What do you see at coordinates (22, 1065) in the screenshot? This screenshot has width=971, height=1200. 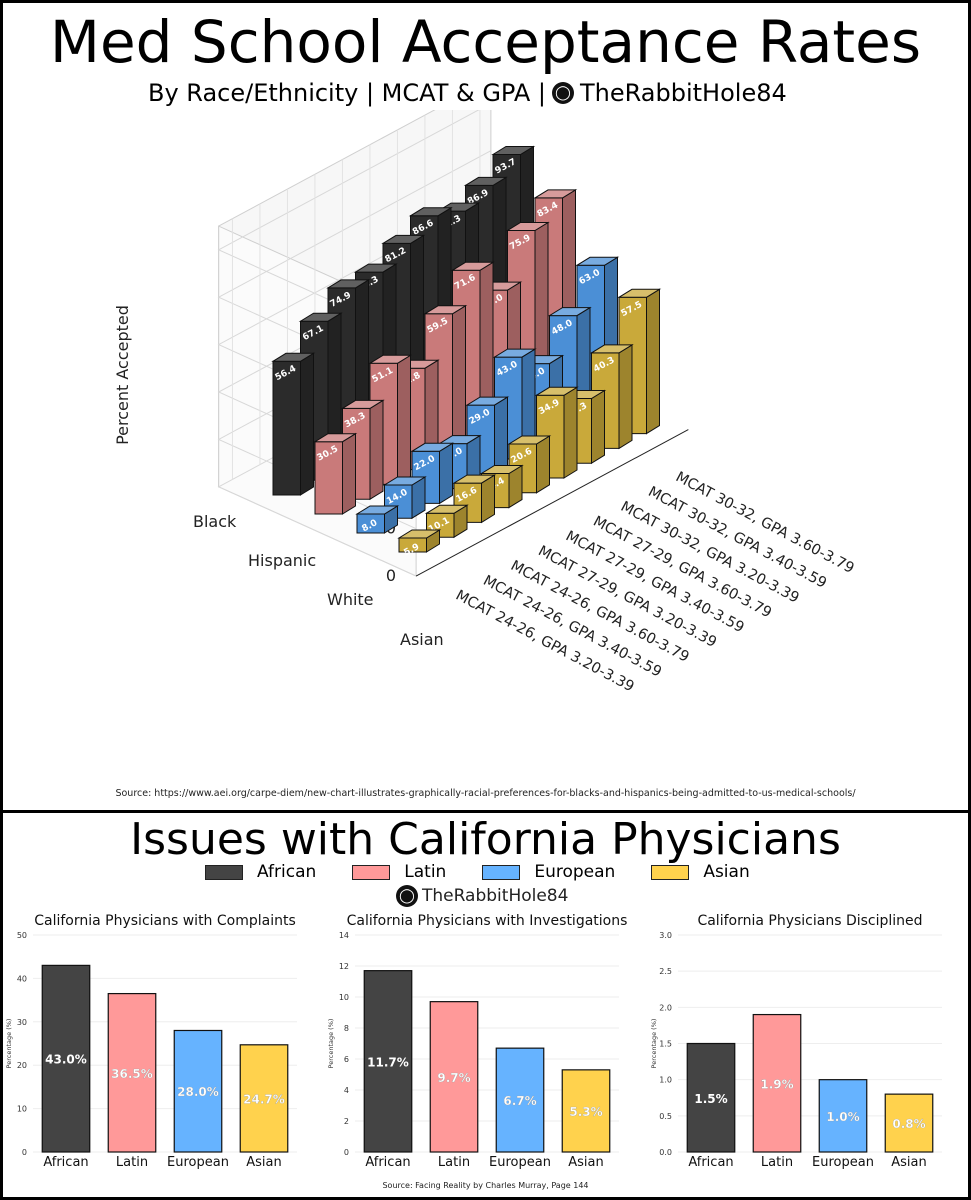 I see `y-tick-label: 20` at bounding box center [22, 1065].